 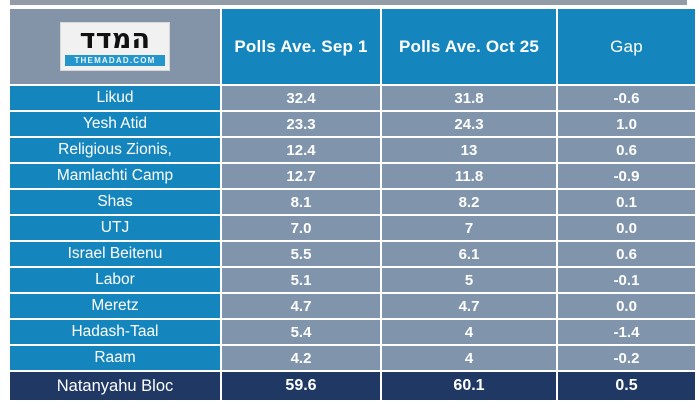 What do you see at coordinates (301, 176) in the screenshot?
I see `sep1-cell: 12.7` at bounding box center [301, 176].